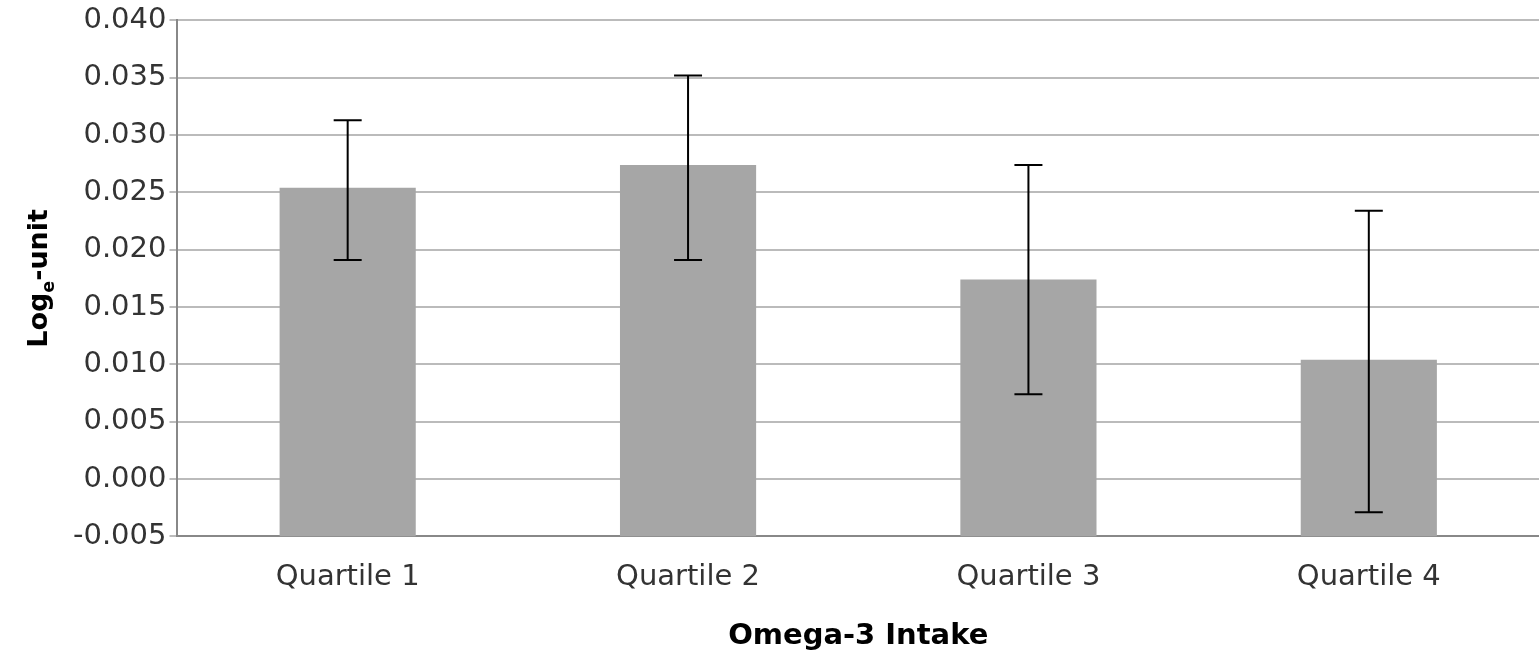  What do you see at coordinates (858, 634) in the screenshot?
I see `x-axis-title: Omega-3 Intake` at bounding box center [858, 634].